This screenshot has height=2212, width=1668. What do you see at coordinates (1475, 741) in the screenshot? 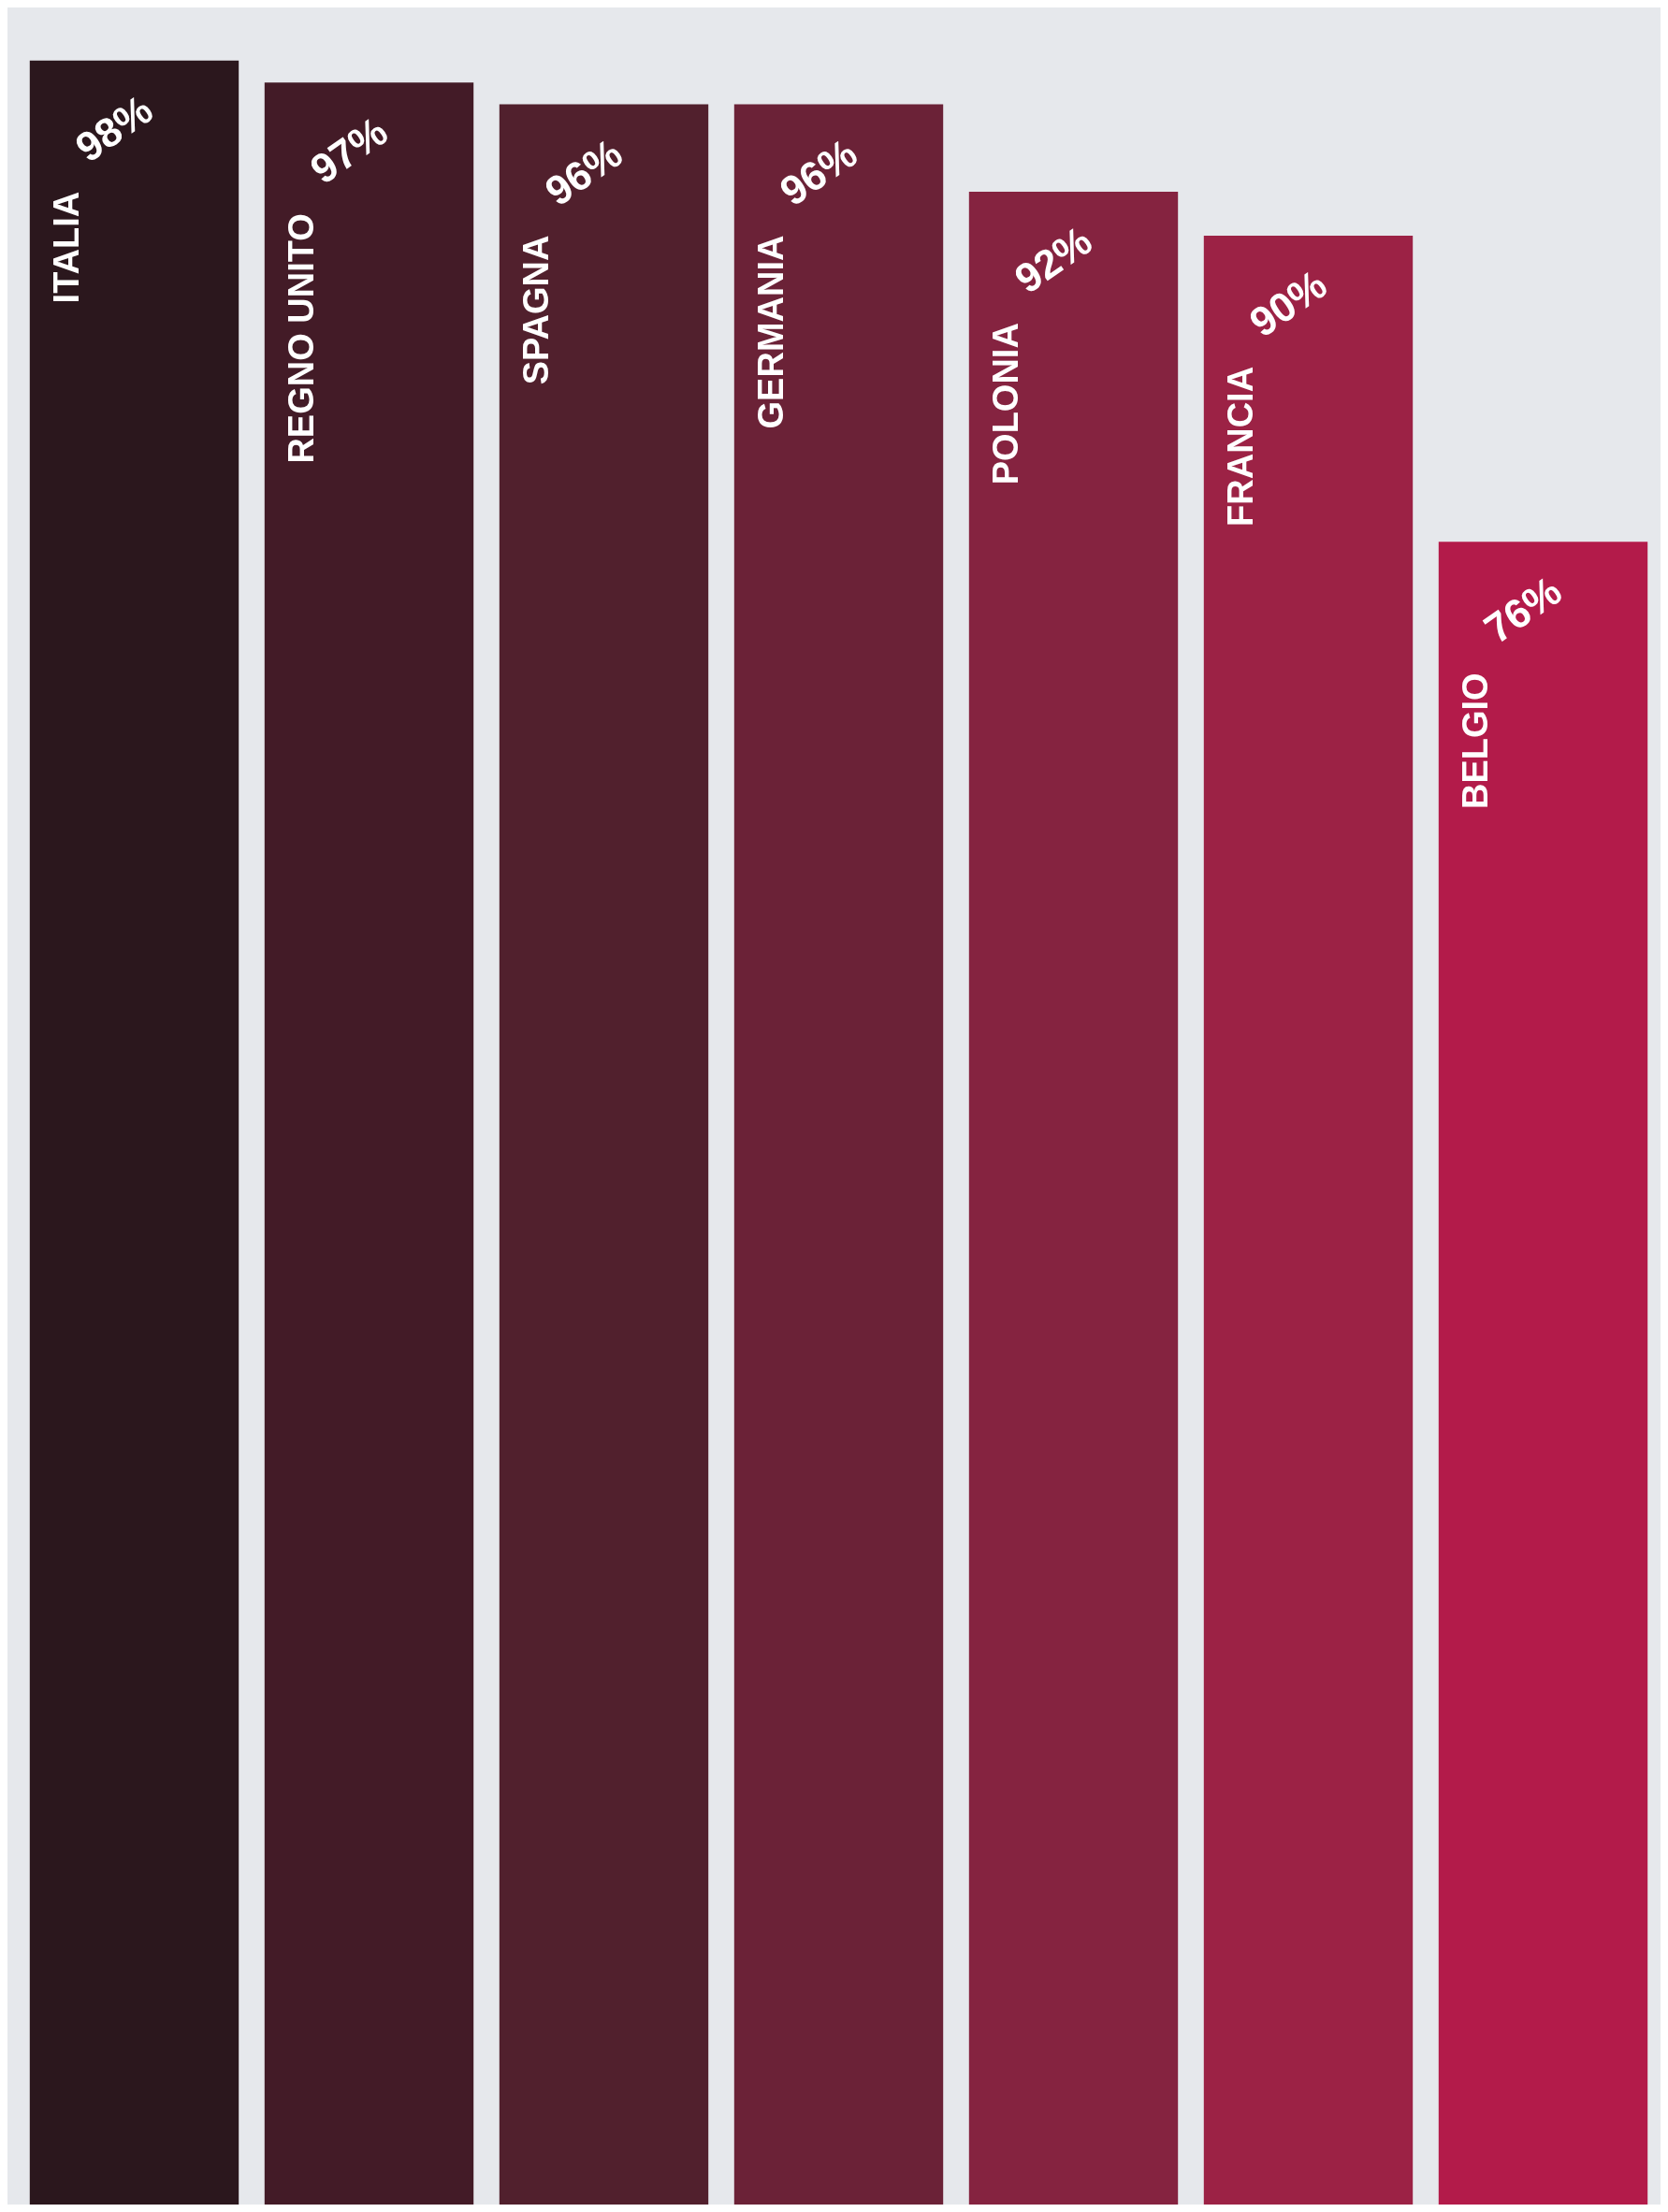
I see `x-tick-label: BELGIO` at bounding box center [1475, 741].